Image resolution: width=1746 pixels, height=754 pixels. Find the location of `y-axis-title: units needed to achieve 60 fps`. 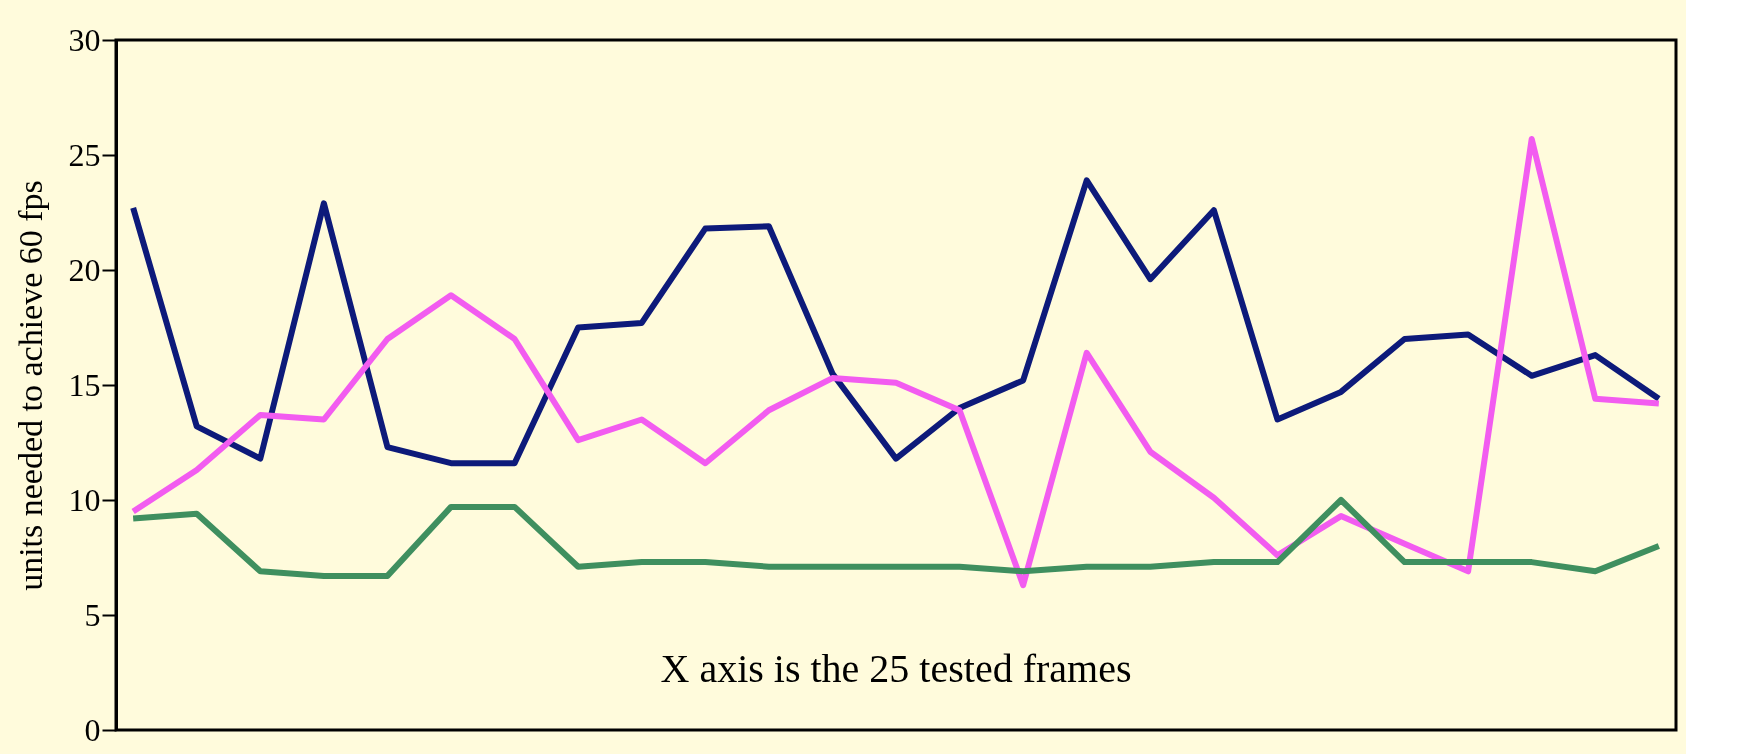

y-axis-title: units needed to achieve 60 fps is located at coordinates (30, 385).